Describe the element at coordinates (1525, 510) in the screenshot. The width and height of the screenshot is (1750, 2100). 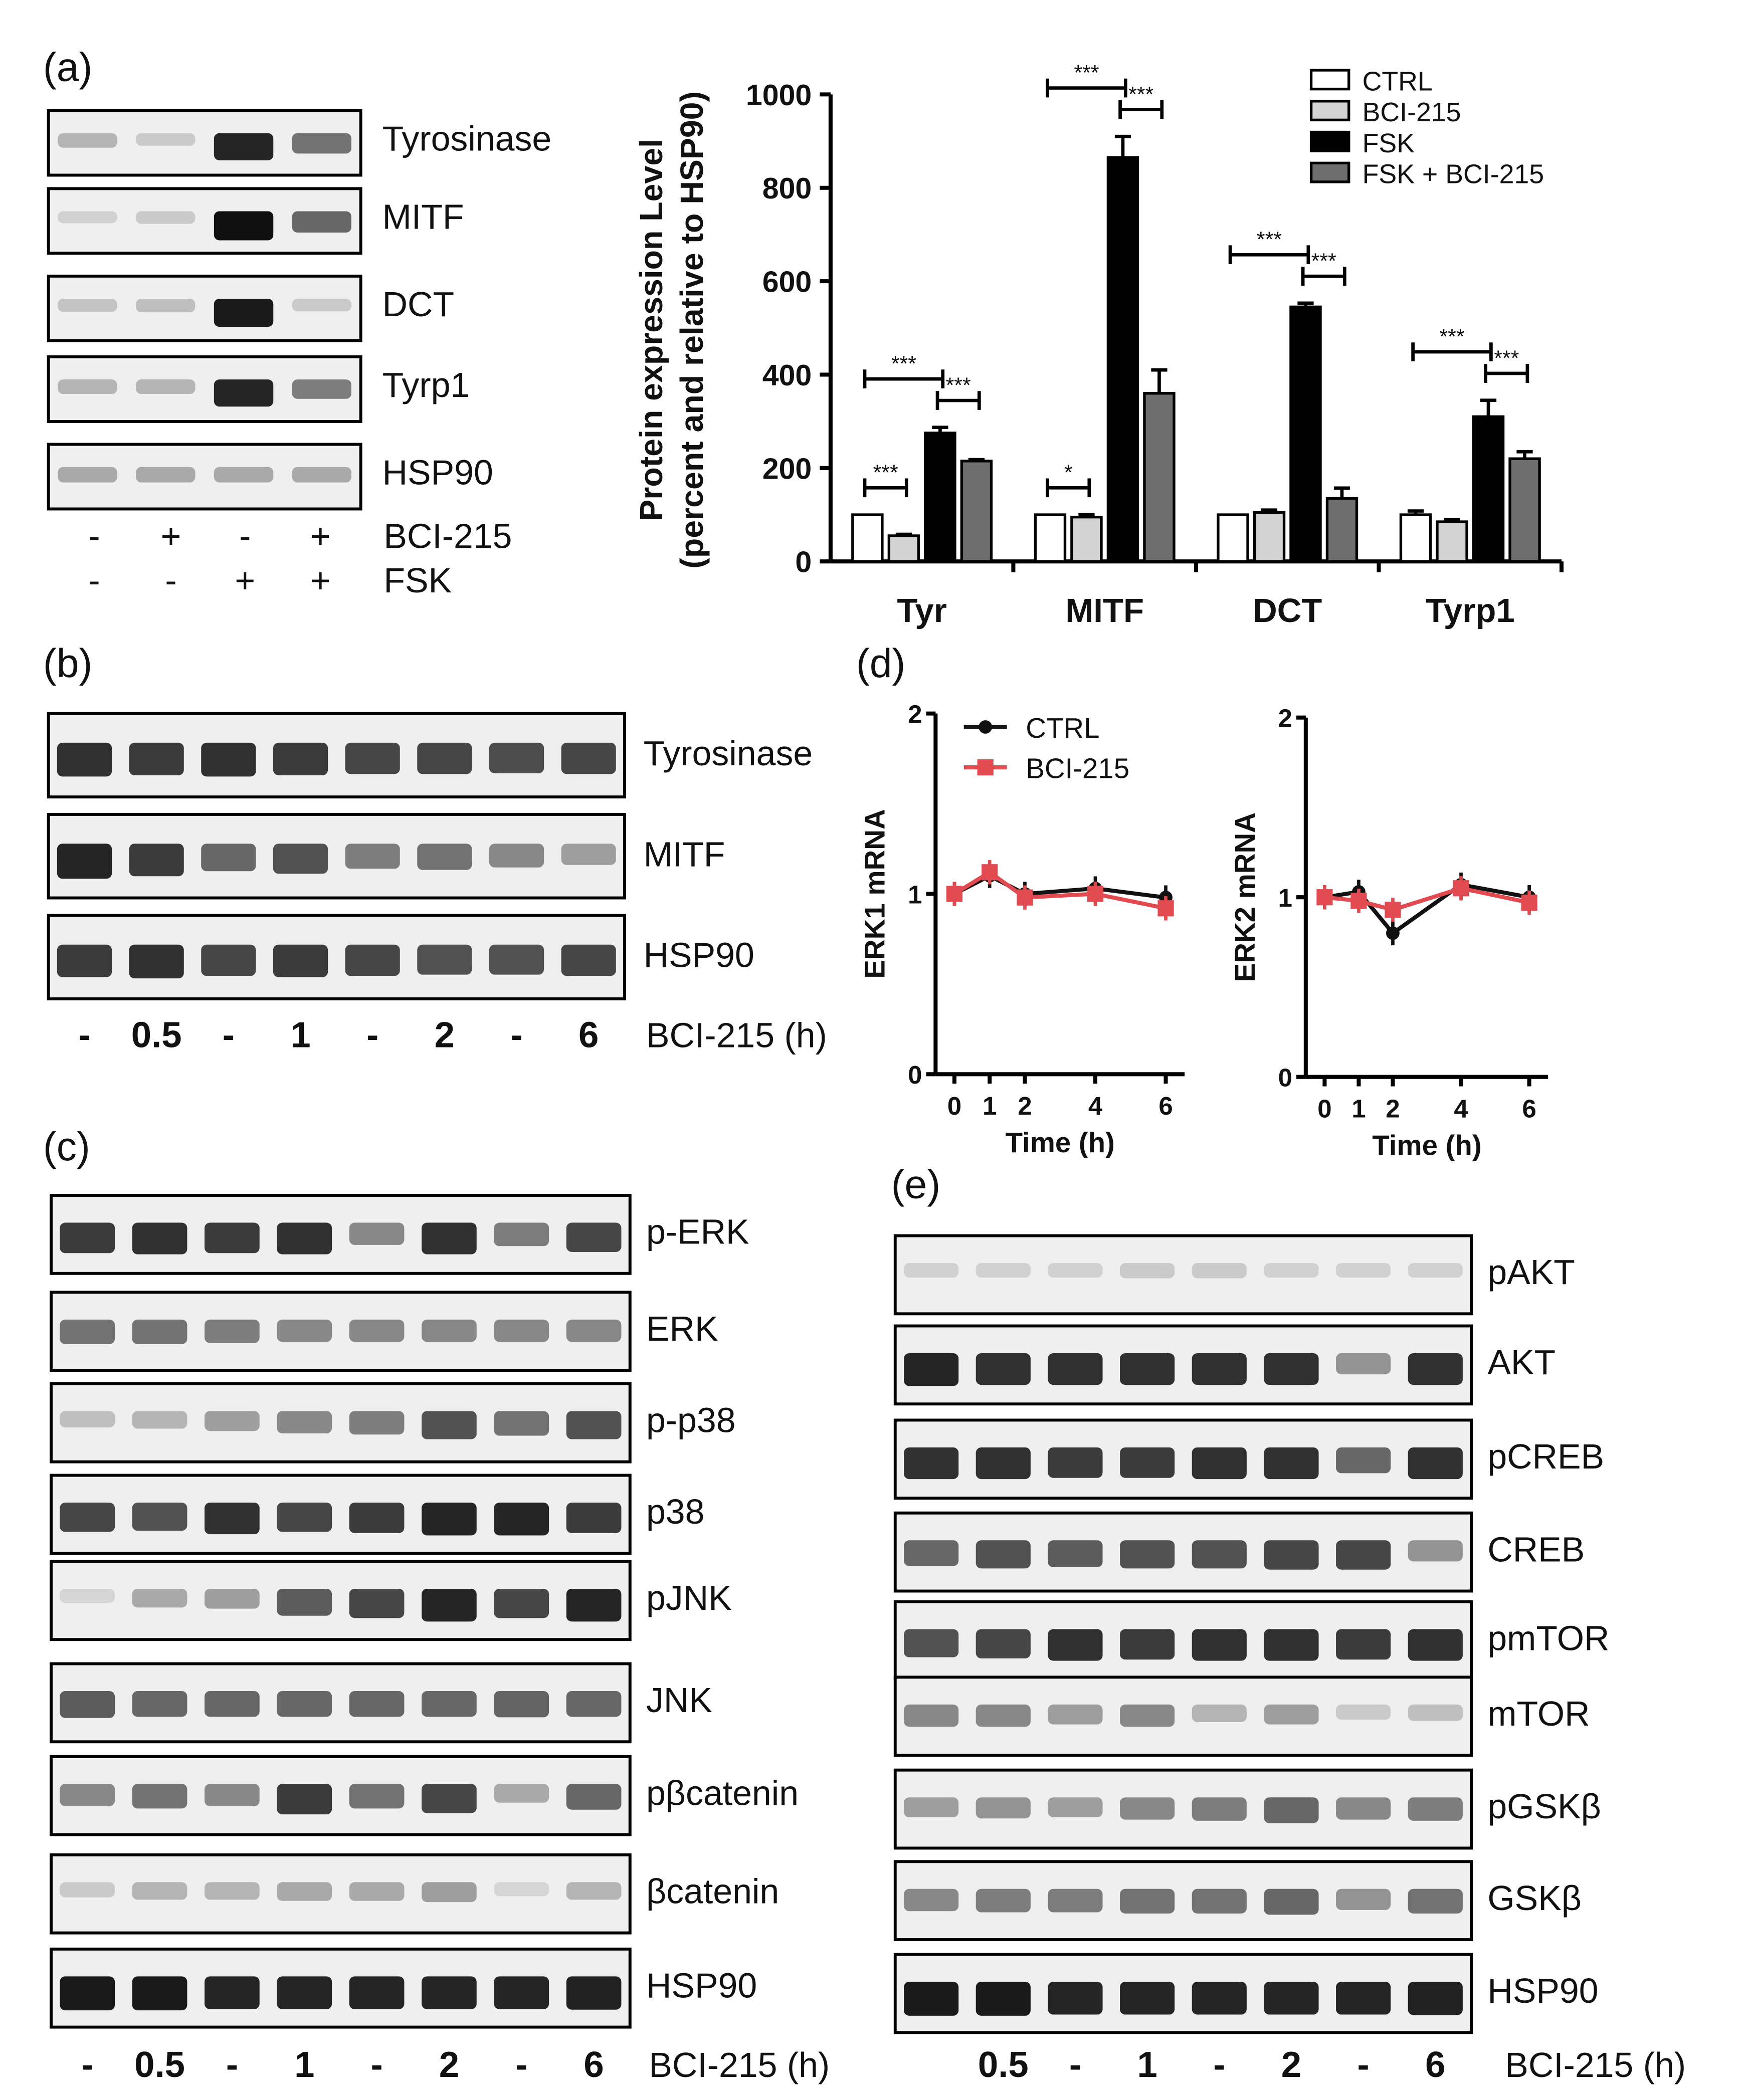
I see `bar-fsk-bci-215-tyrp1` at that location.